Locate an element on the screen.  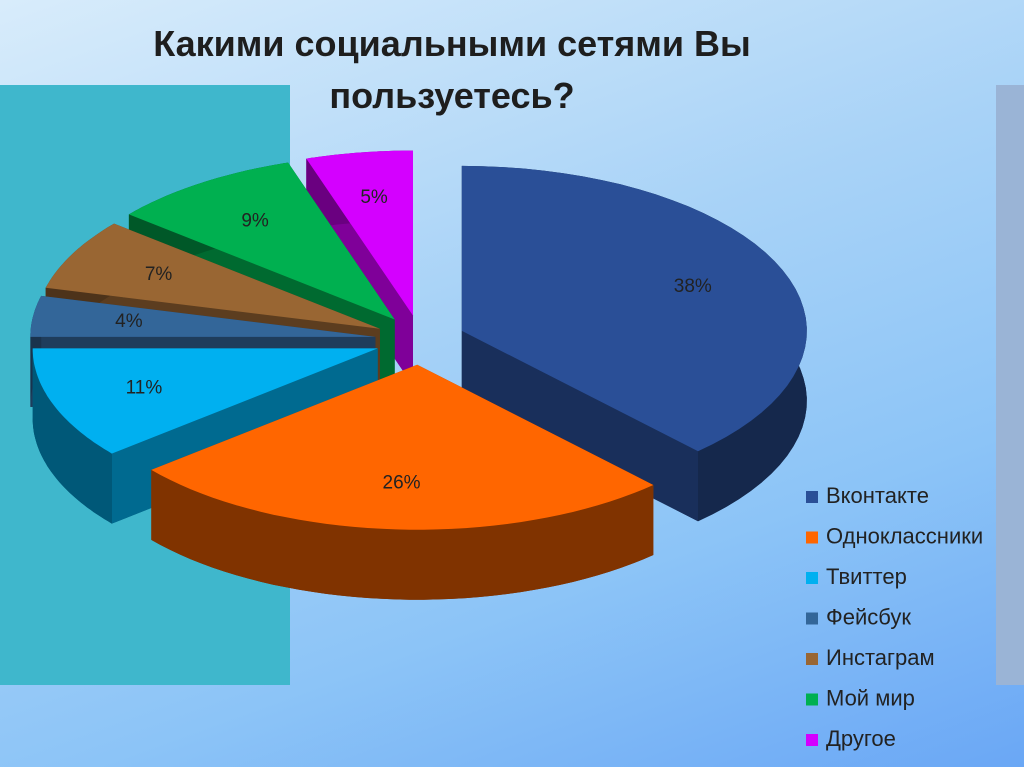
data-label: 38% is located at coordinates (693, 286).